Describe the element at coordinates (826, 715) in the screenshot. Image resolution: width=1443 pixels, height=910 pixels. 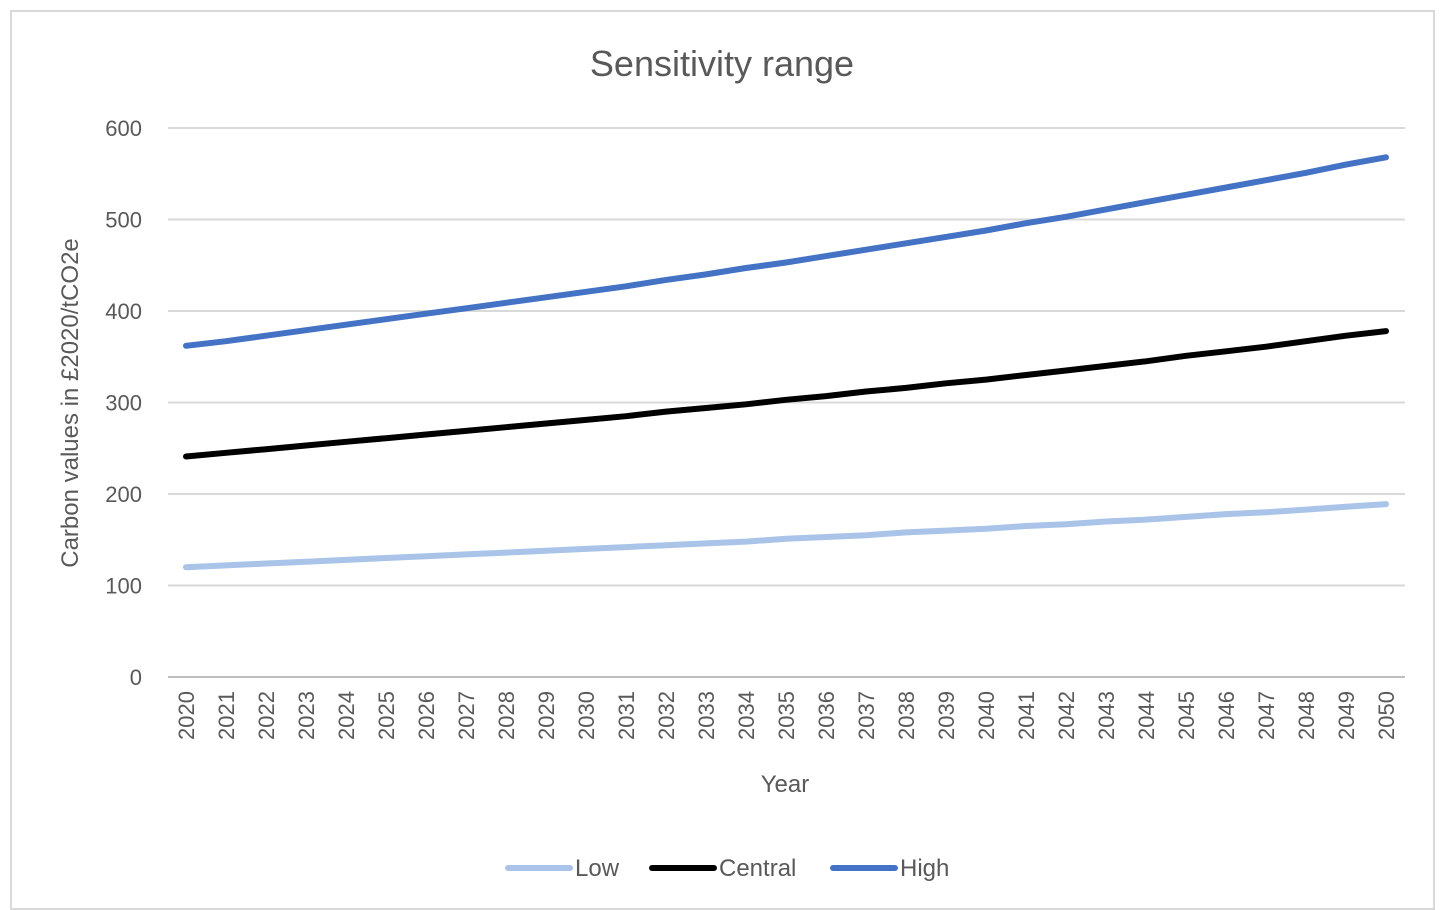
I see `x-tick-label: 2036` at that location.